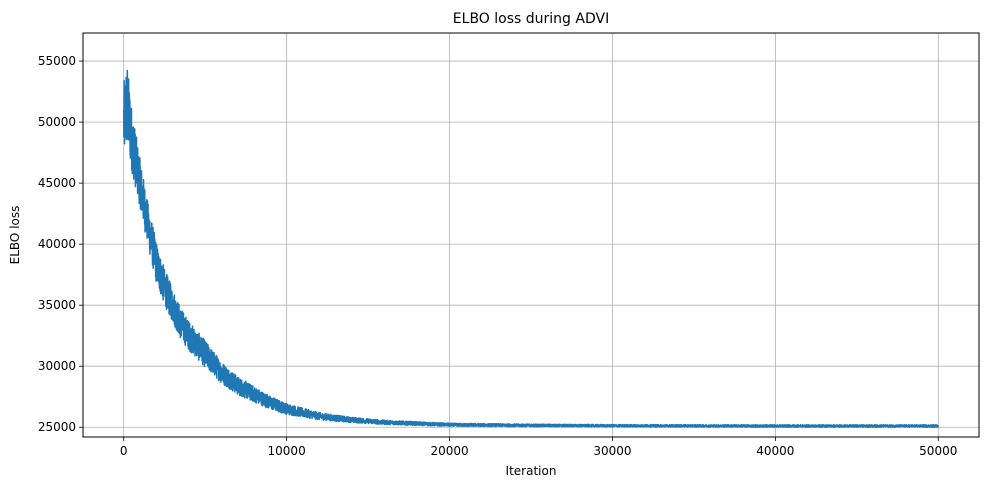 The width and height of the screenshot is (989, 495). What do you see at coordinates (938, 451) in the screenshot?
I see `x-tick-label: 50000` at bounding box center [938, 451].